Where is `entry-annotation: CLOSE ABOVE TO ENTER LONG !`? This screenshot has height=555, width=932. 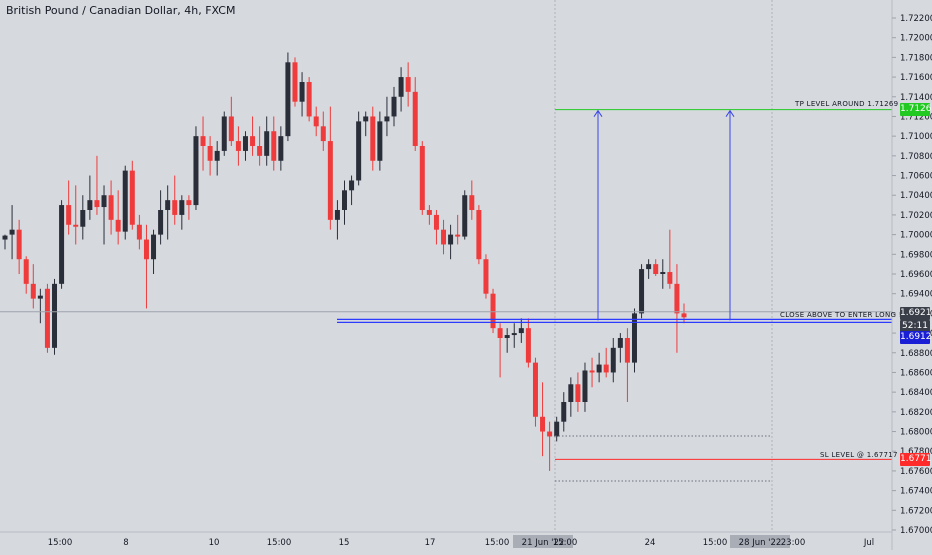
entry-annotation: CLOSE ABOVE TO ENTER LONG ! is located at coordinates (841, 315).